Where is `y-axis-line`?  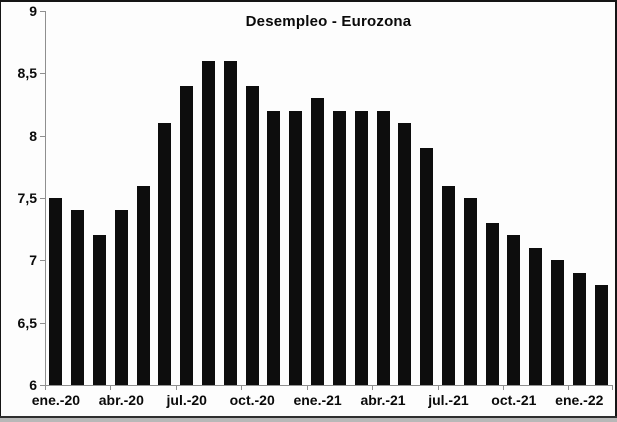
y-axis-line is located at coordinates (45, 198).